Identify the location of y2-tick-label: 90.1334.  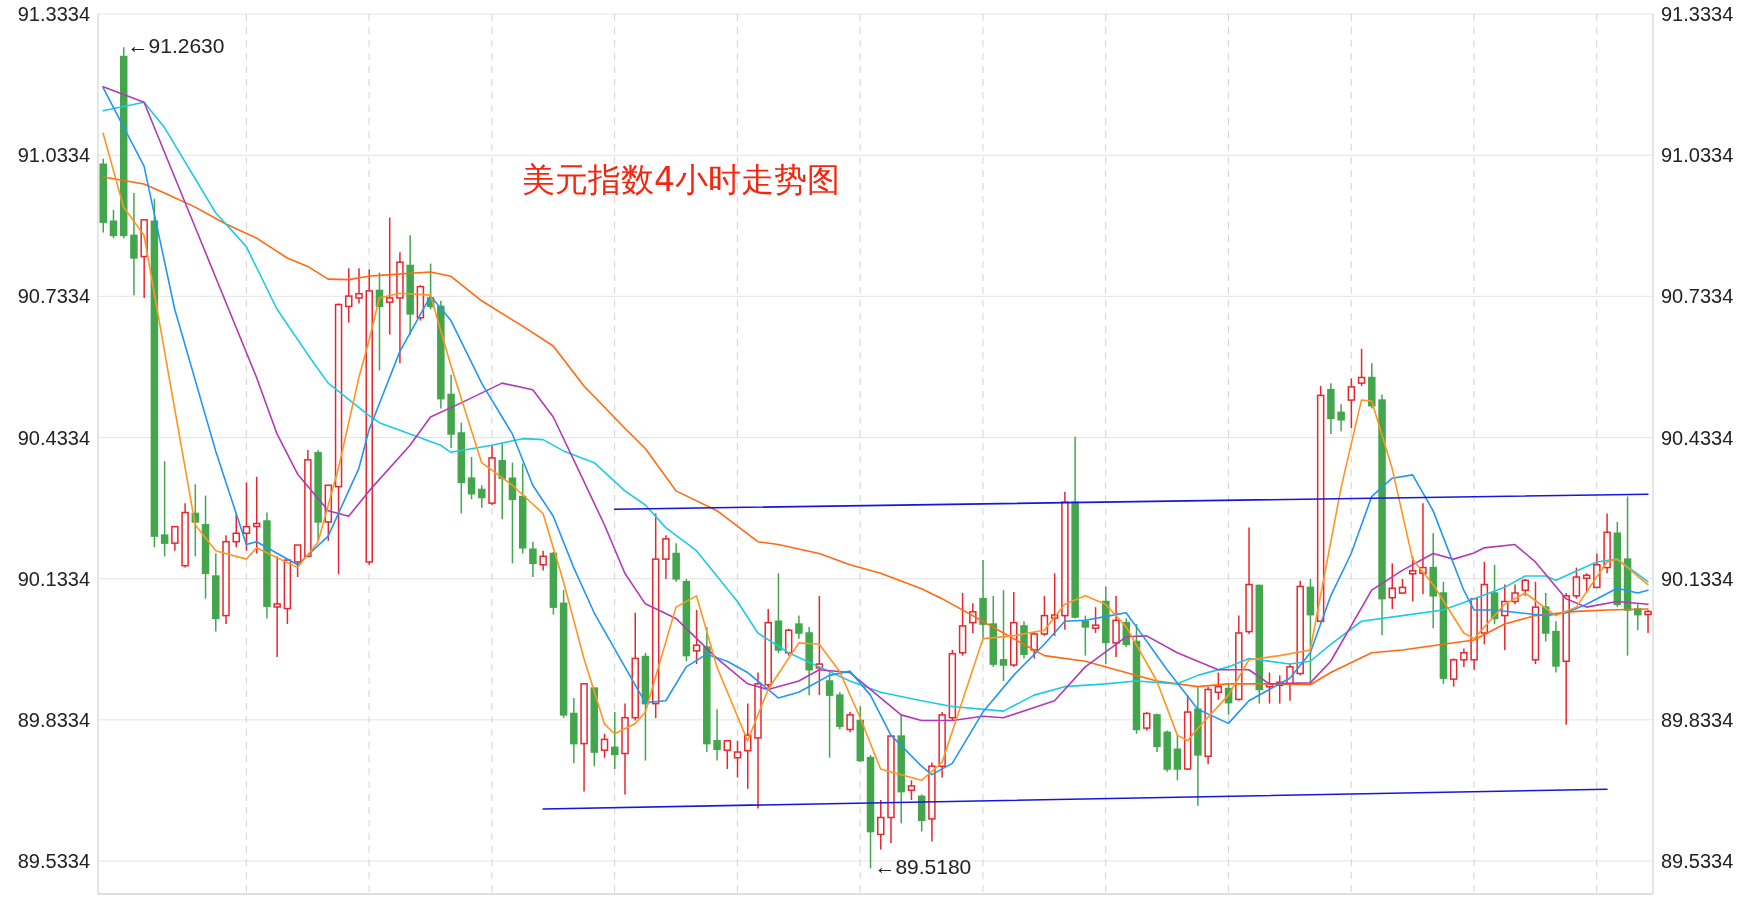
(1697, 578).